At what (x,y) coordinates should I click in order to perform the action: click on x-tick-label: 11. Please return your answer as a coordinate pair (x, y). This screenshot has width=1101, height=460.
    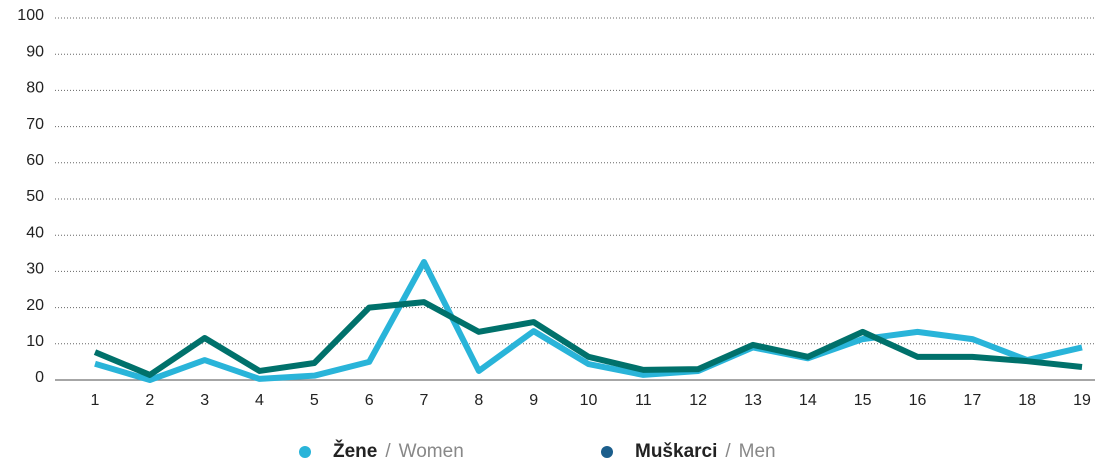
    Looking at the image, I should click on (643, 400).